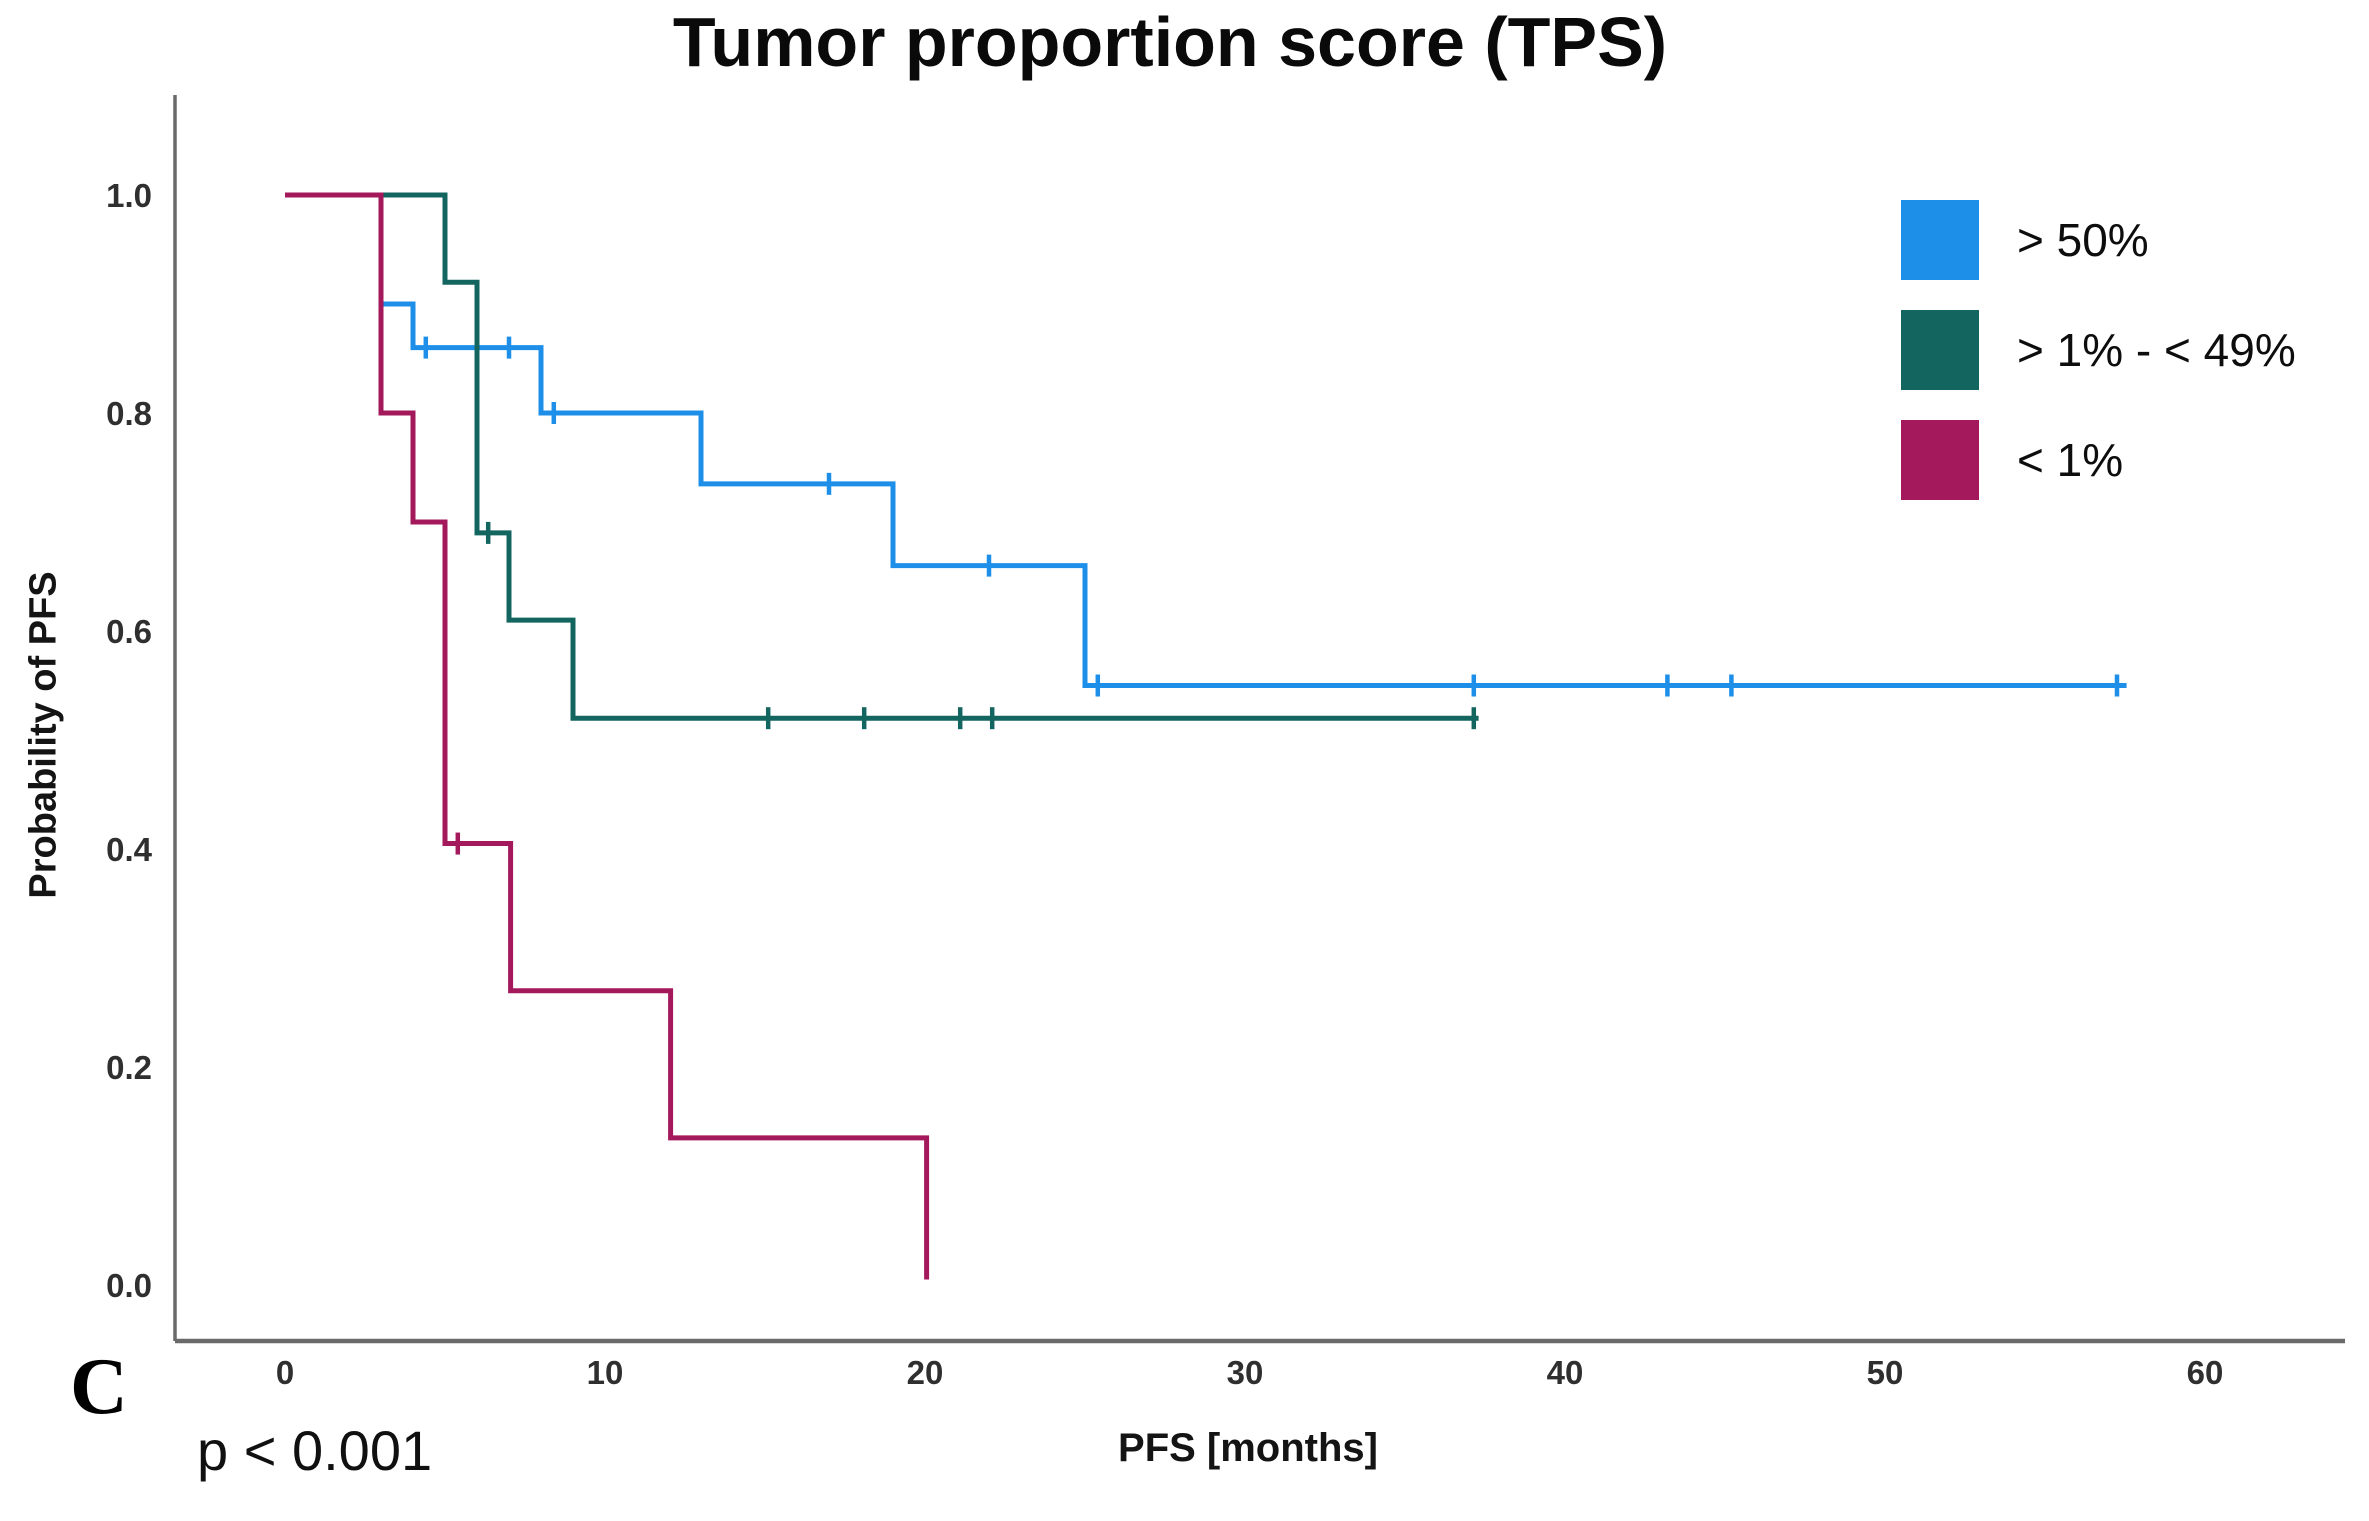  Describe the element at coordinates (1940, 460) in the screenshot. I see `legend-swatch-lt1` at that location.